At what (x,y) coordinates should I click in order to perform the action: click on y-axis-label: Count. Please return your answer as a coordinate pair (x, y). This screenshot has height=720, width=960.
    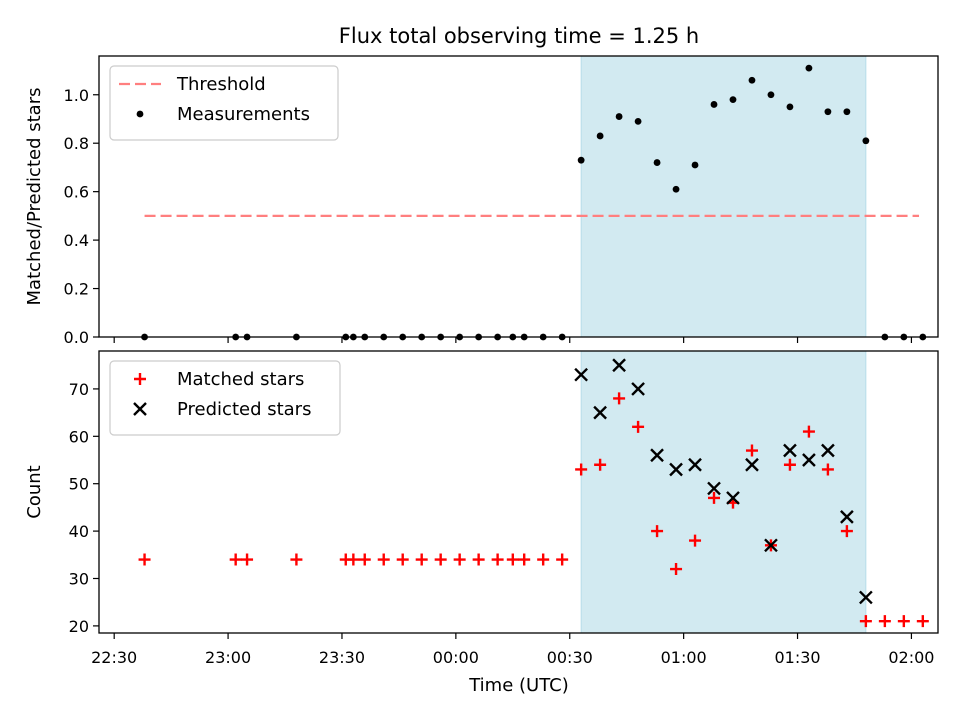
    Looking at the image, I should click on (34, 491).